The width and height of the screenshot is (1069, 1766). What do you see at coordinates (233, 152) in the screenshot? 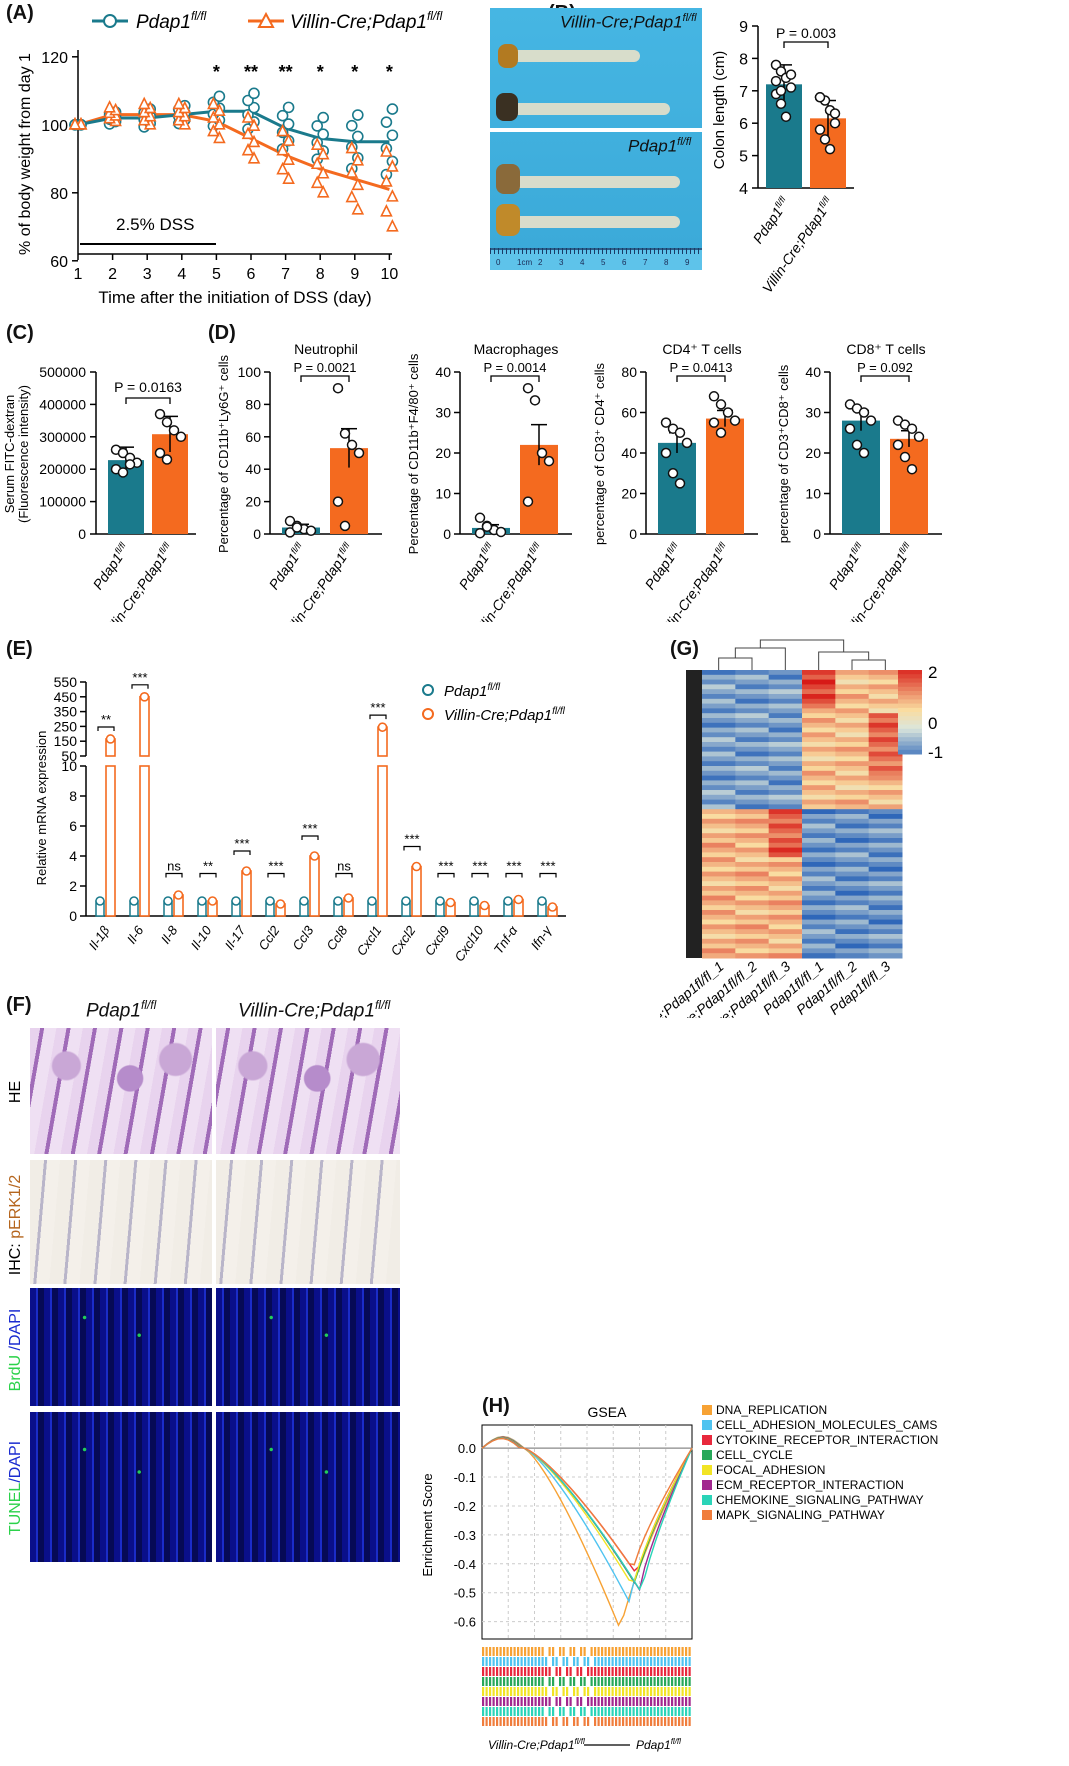
I see `a-series-ko-line` at bounding box center [233, 152].